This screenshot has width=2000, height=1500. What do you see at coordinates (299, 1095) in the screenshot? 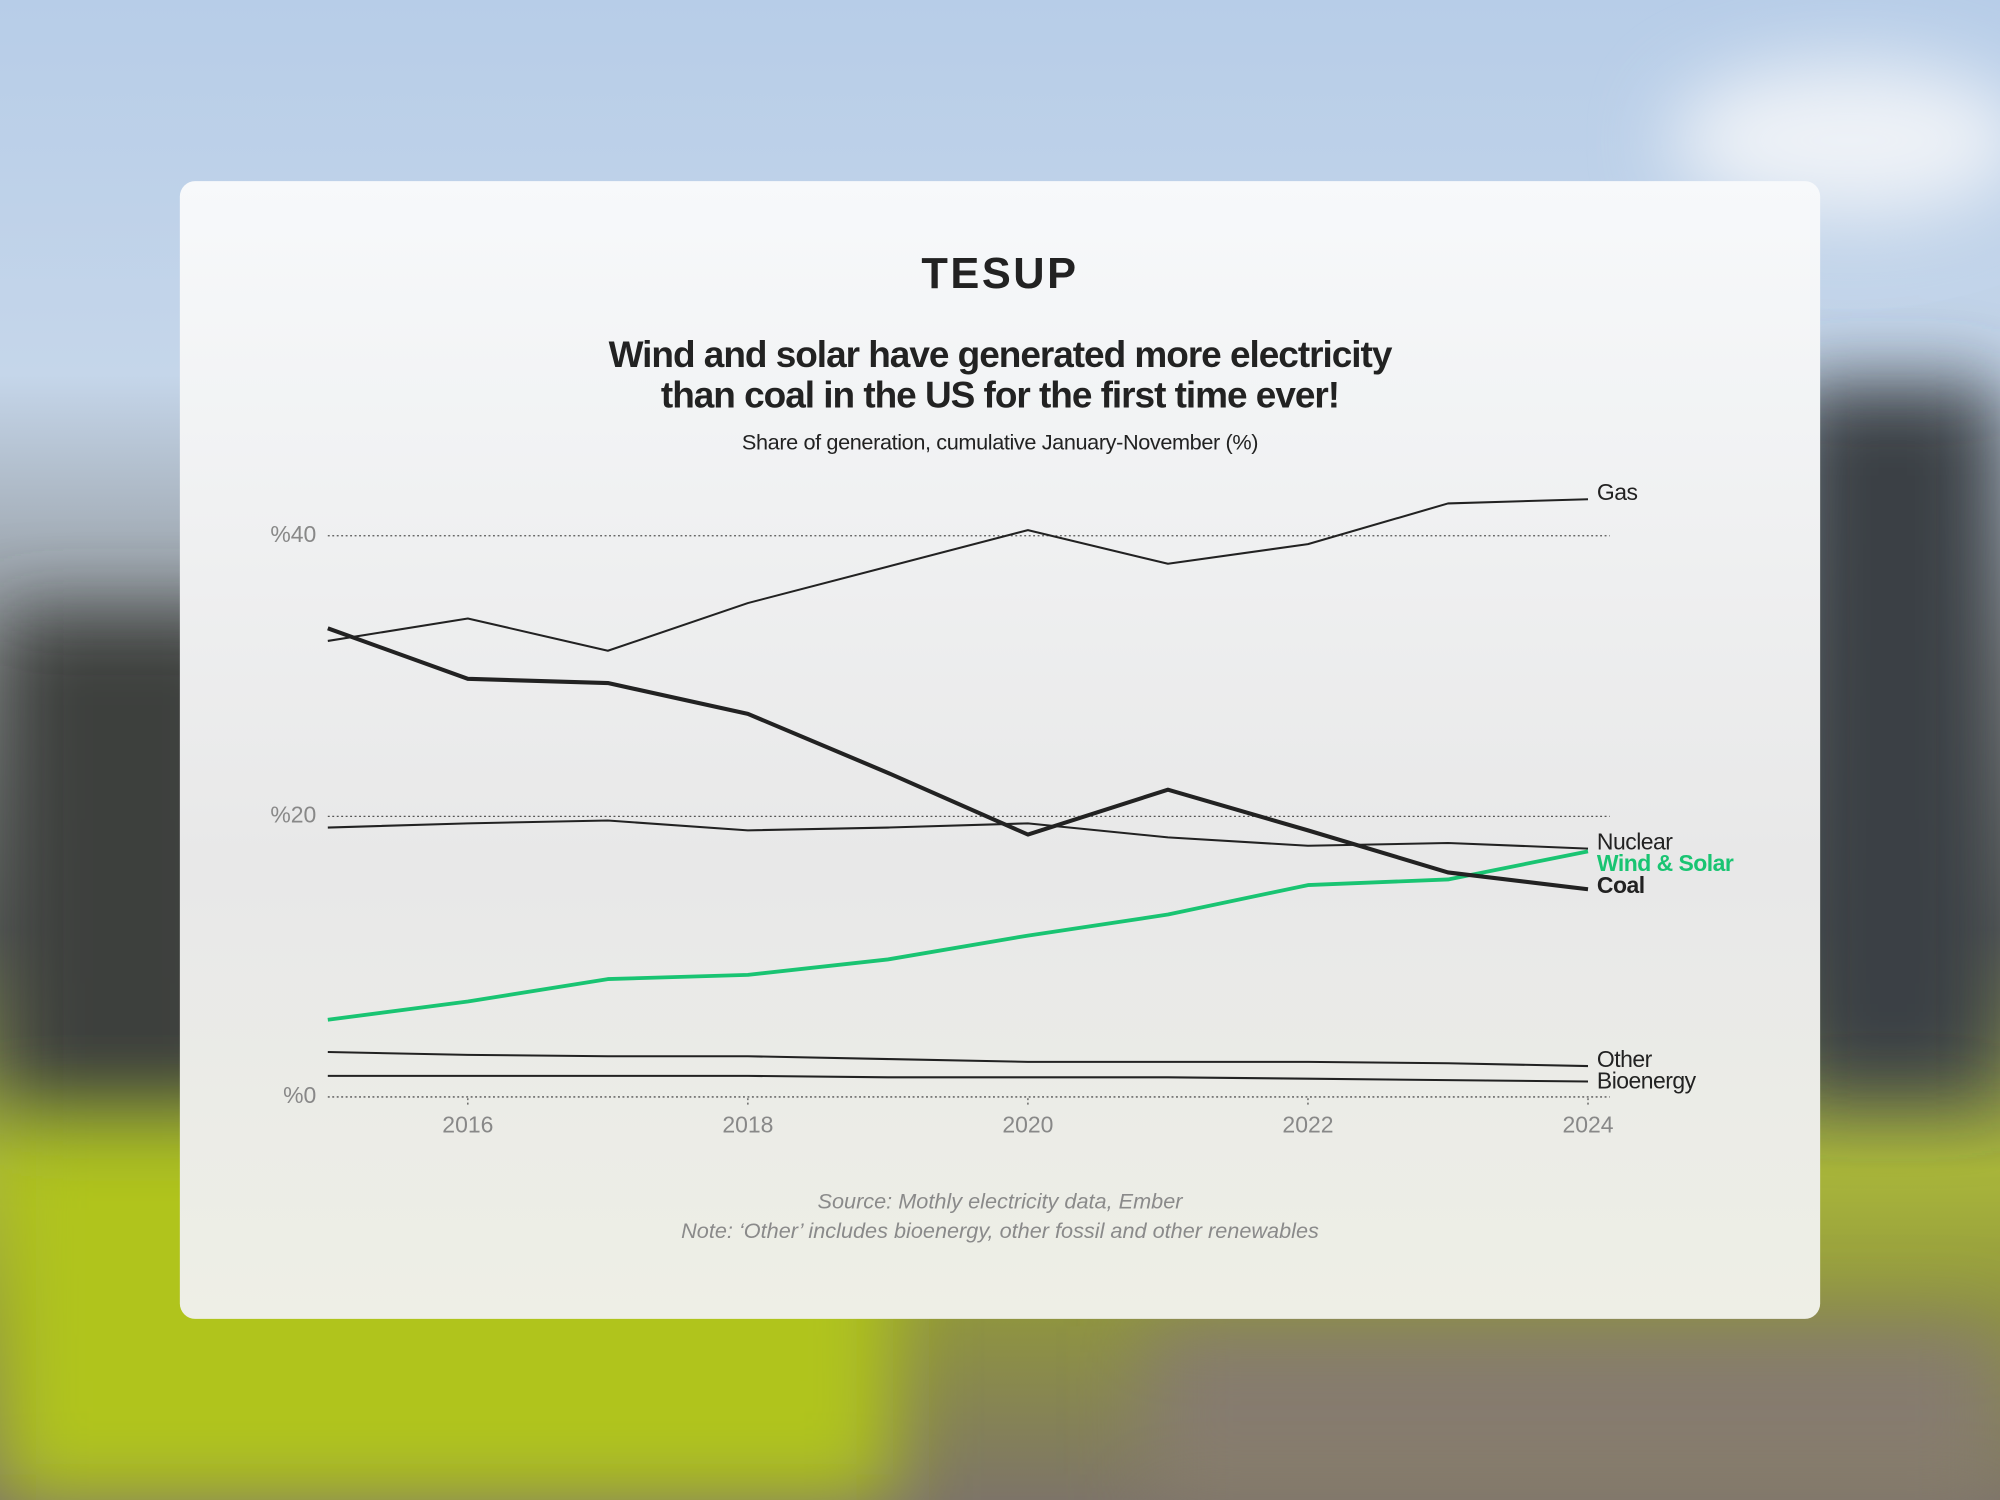
I see `y-tick-label: %0` at bounding box center [299, 1095].